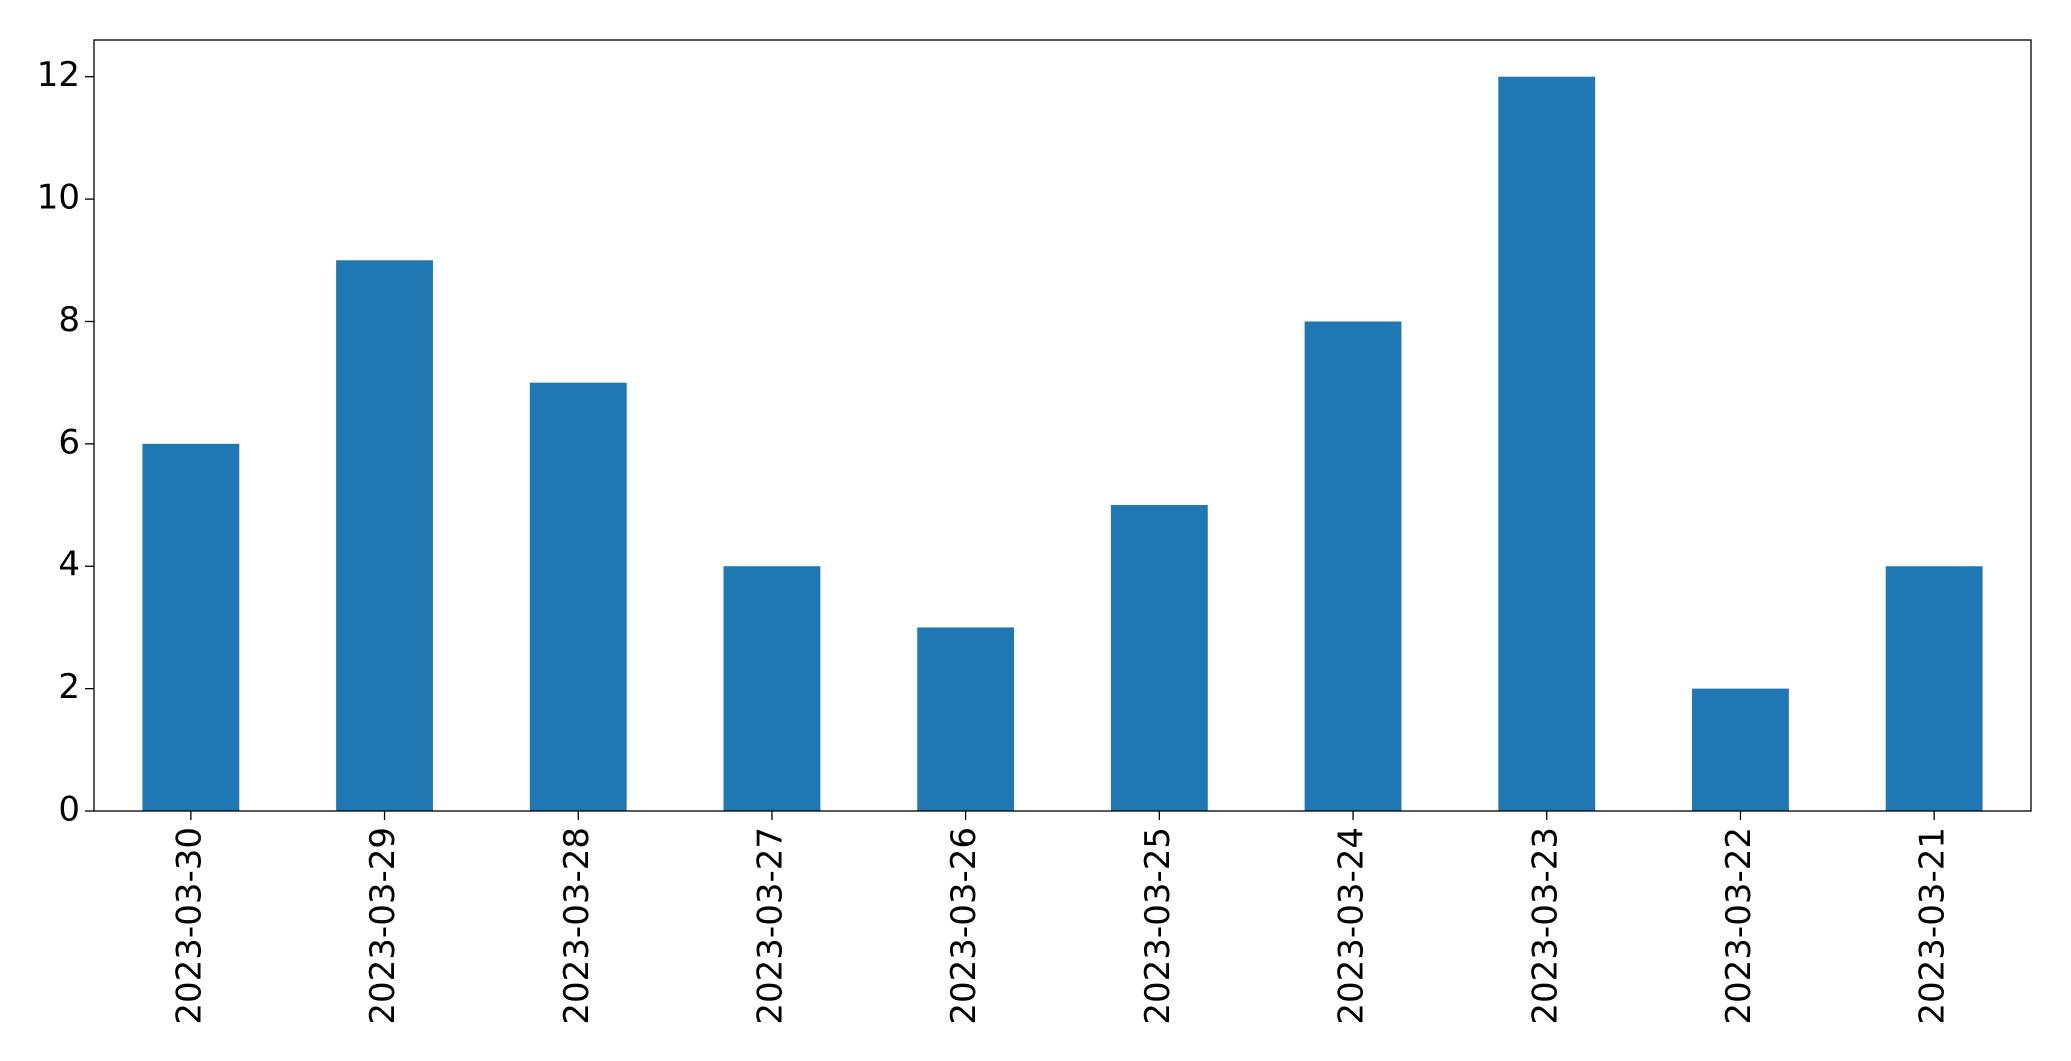 The image size is (2071, 1061). Describe the element at coordinates (1158, 926) in the screenshot. I see `x-tick-label: 2023-03-25` at that location.